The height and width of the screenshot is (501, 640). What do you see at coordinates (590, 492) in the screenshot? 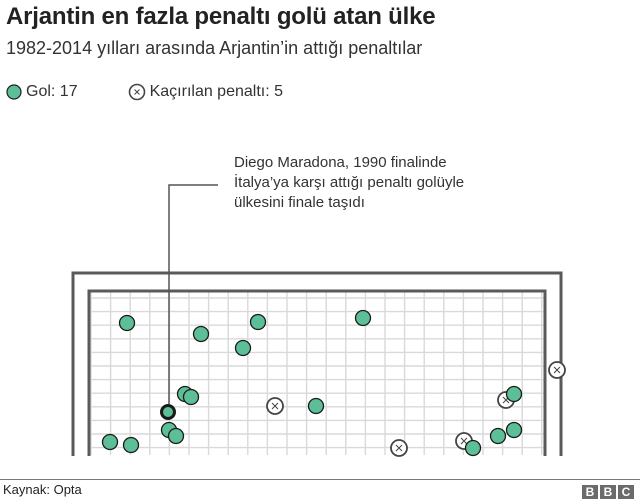
I see `bbc-logo-b1: B` at bounding box center [590, 492].